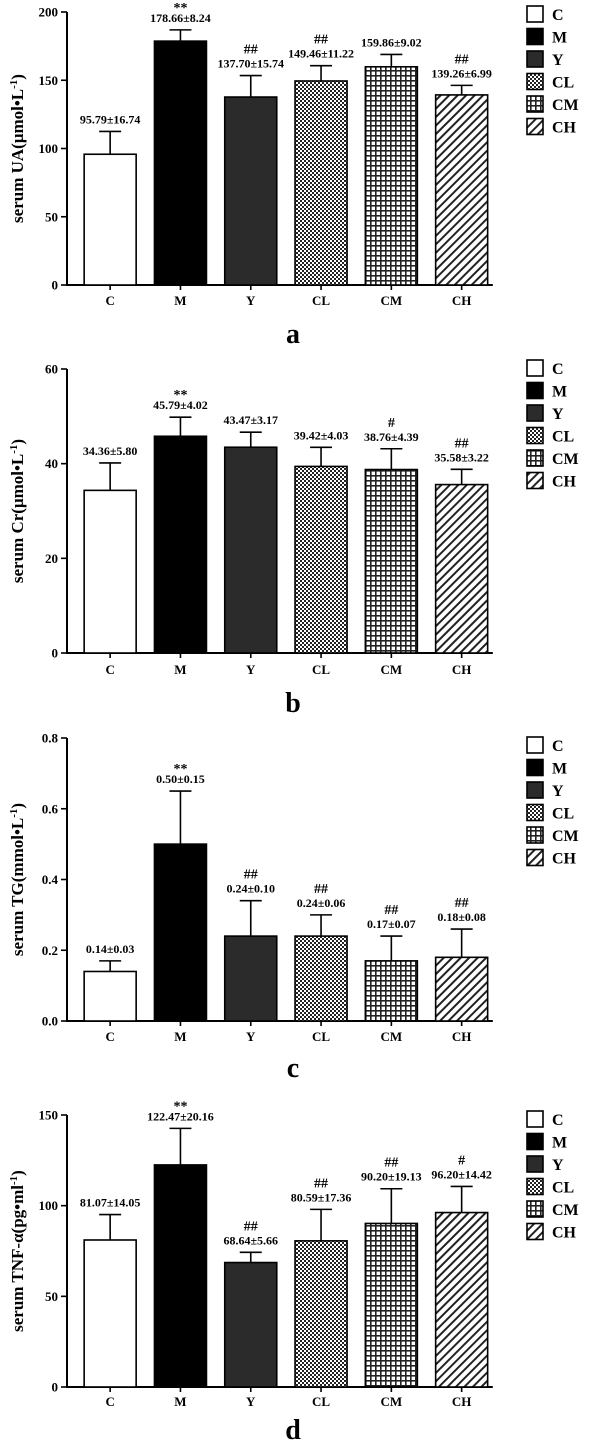 This screenshot has height=1441, width=593. What do you see at coordinates (49, 80) in the screenshot?
I see `y-tick-label: 150` at bounding box center [49, 80].